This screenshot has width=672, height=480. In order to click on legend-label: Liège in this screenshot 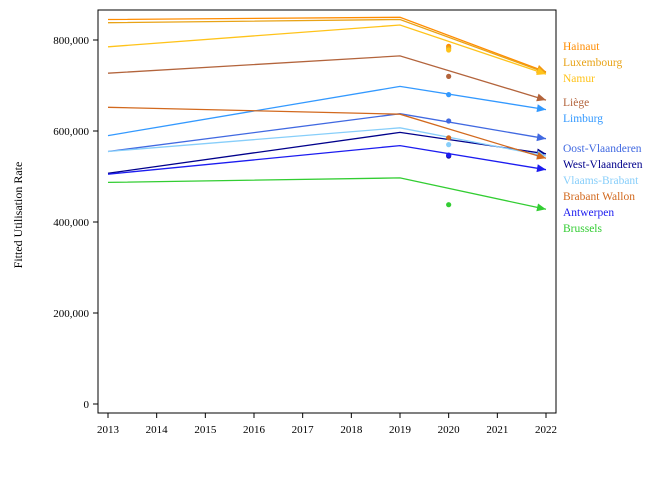, I will do `click(576, 103)`.